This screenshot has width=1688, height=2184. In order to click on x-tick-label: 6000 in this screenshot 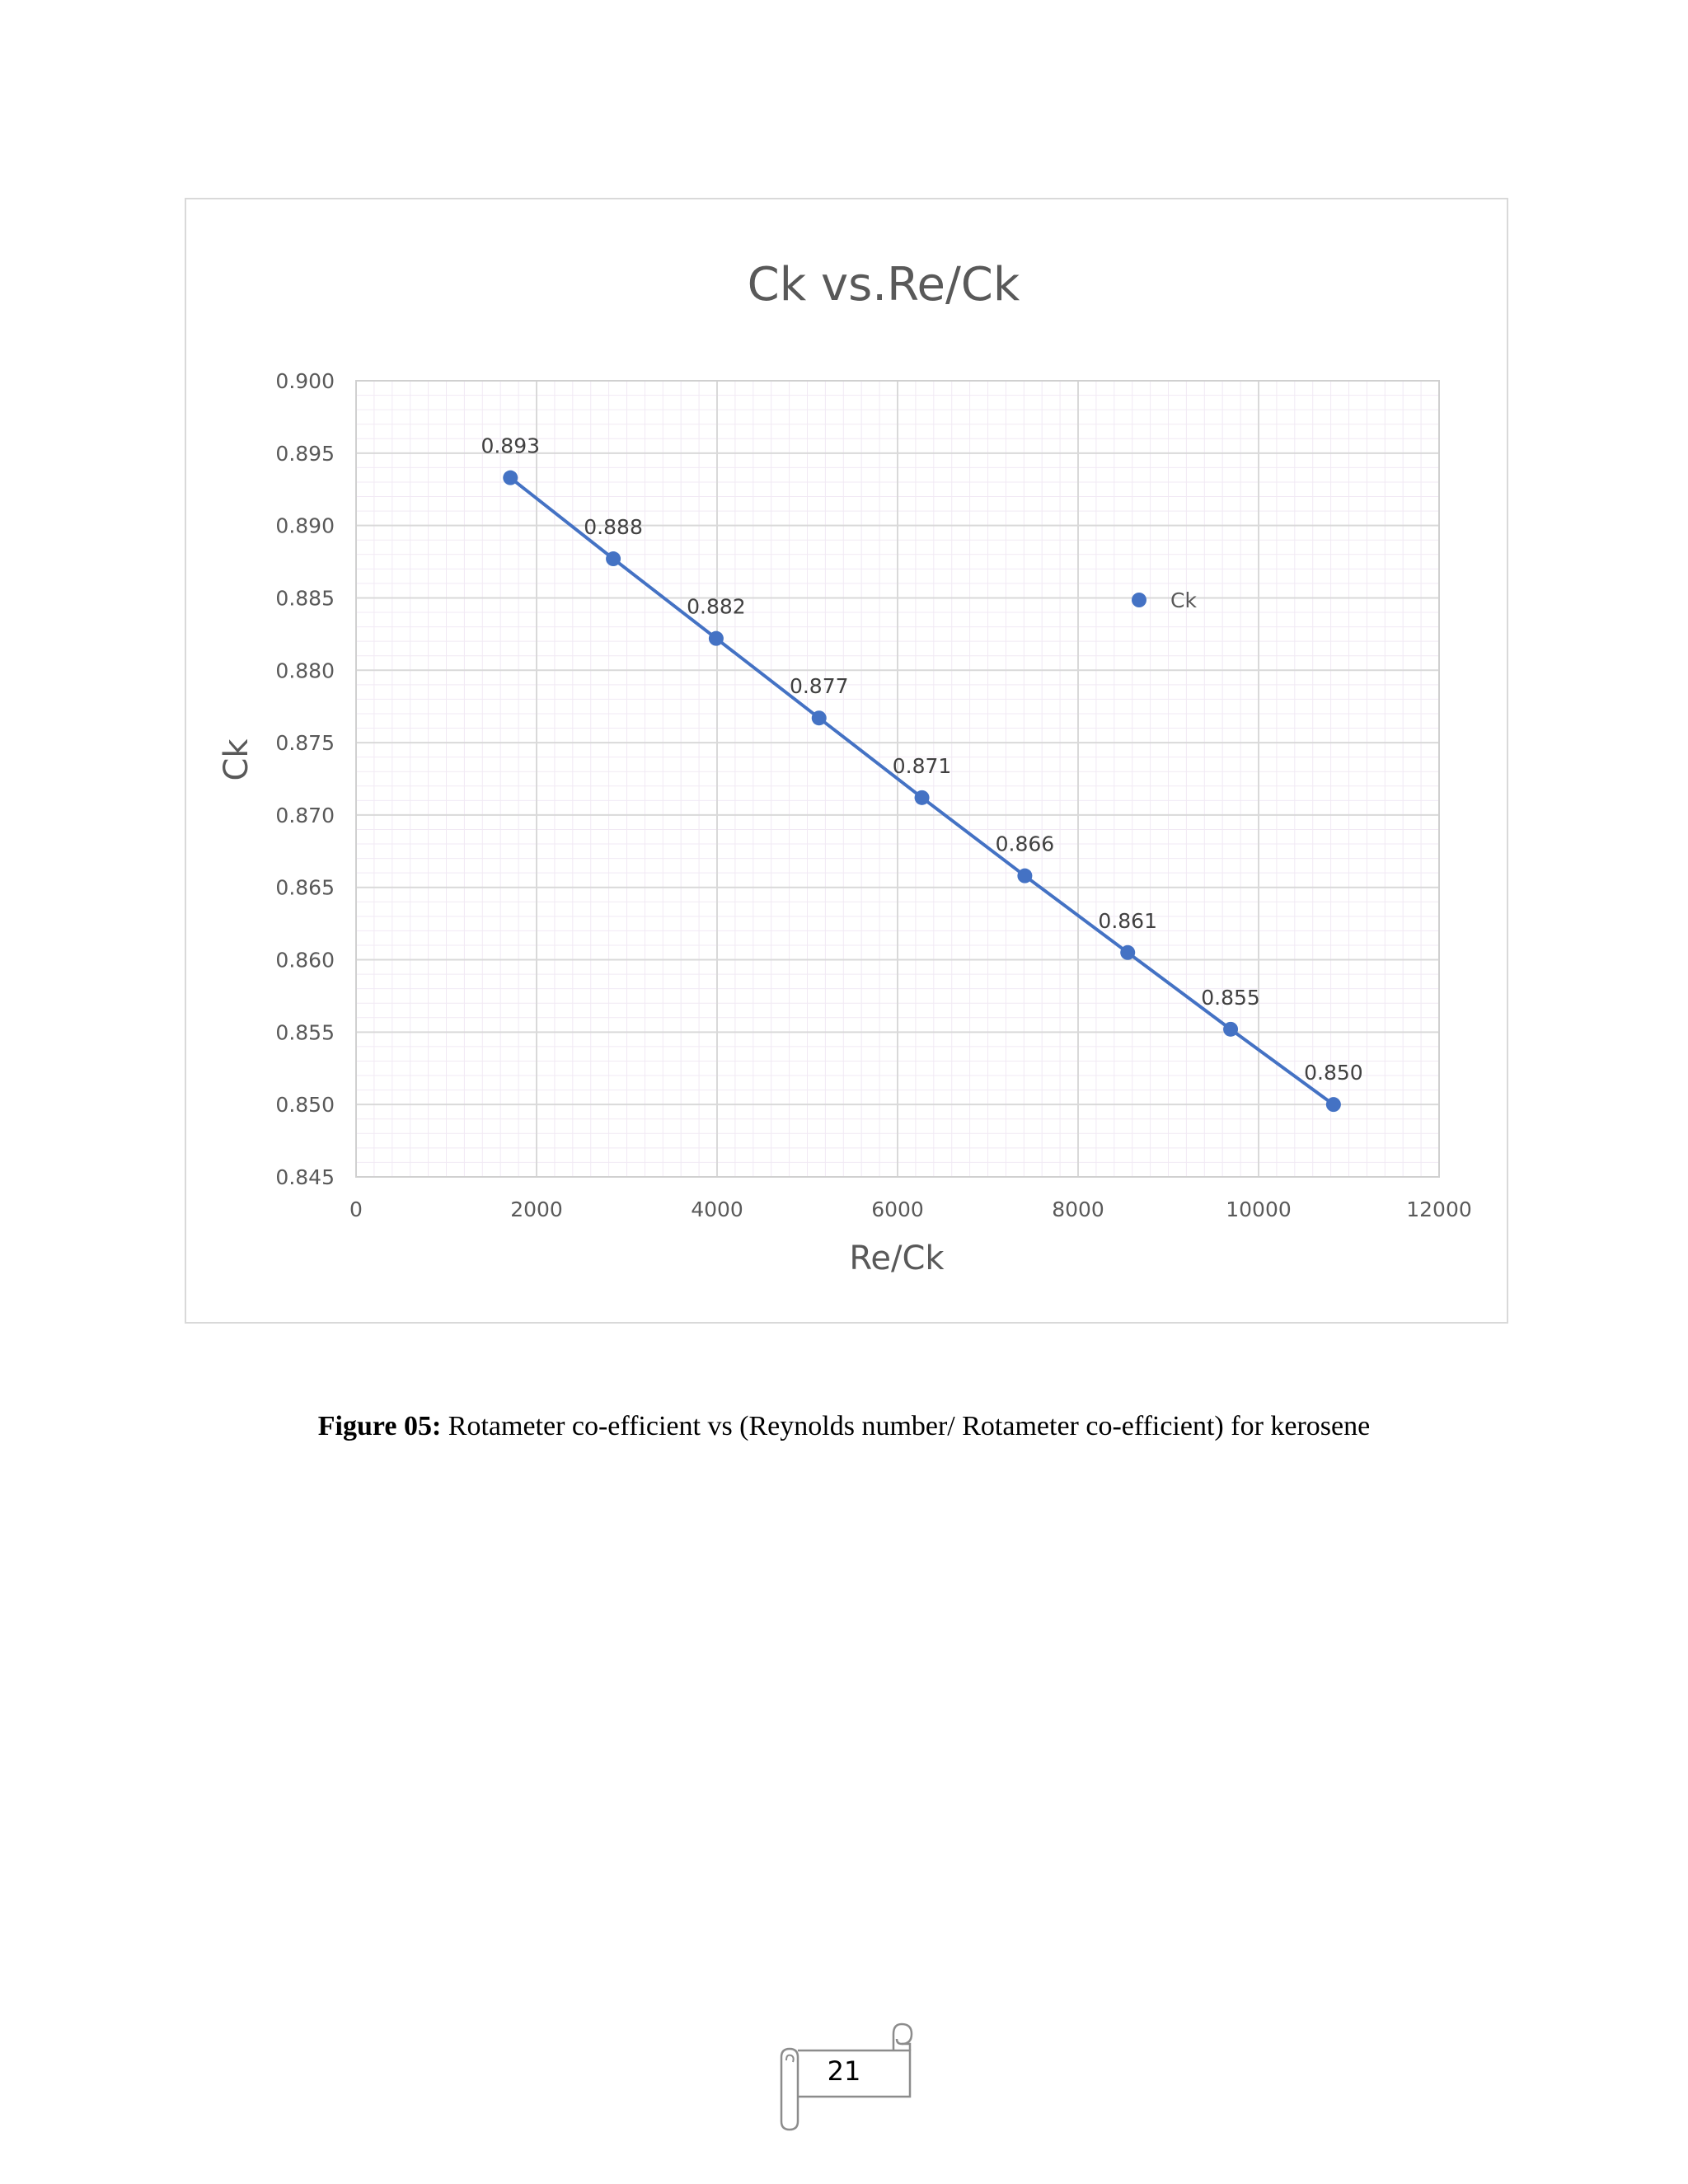, I will do `click(898, 1209)`.